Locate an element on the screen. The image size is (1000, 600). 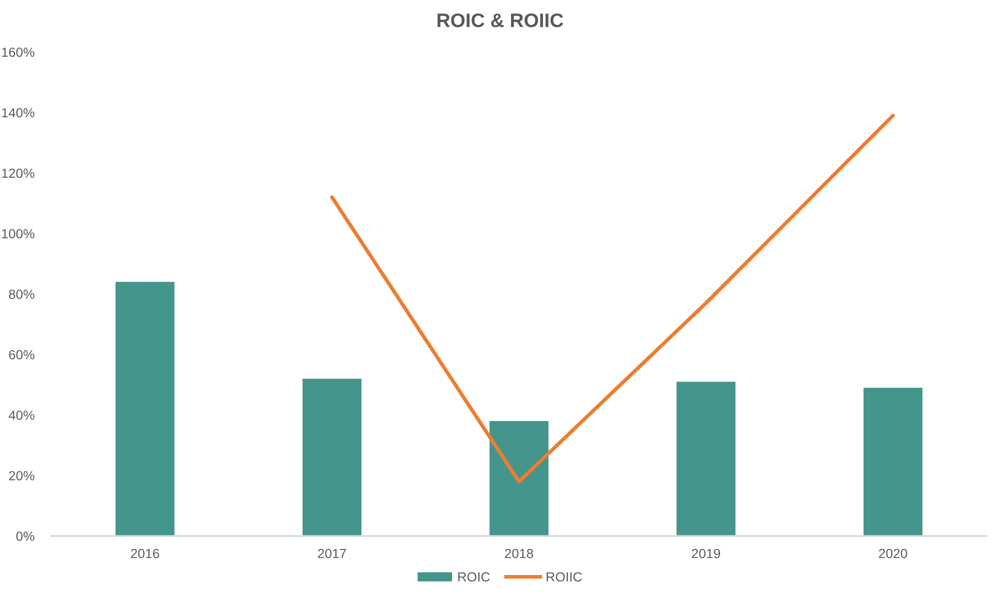
x-tick-label: 2018 is located at coordinates (519, 553).